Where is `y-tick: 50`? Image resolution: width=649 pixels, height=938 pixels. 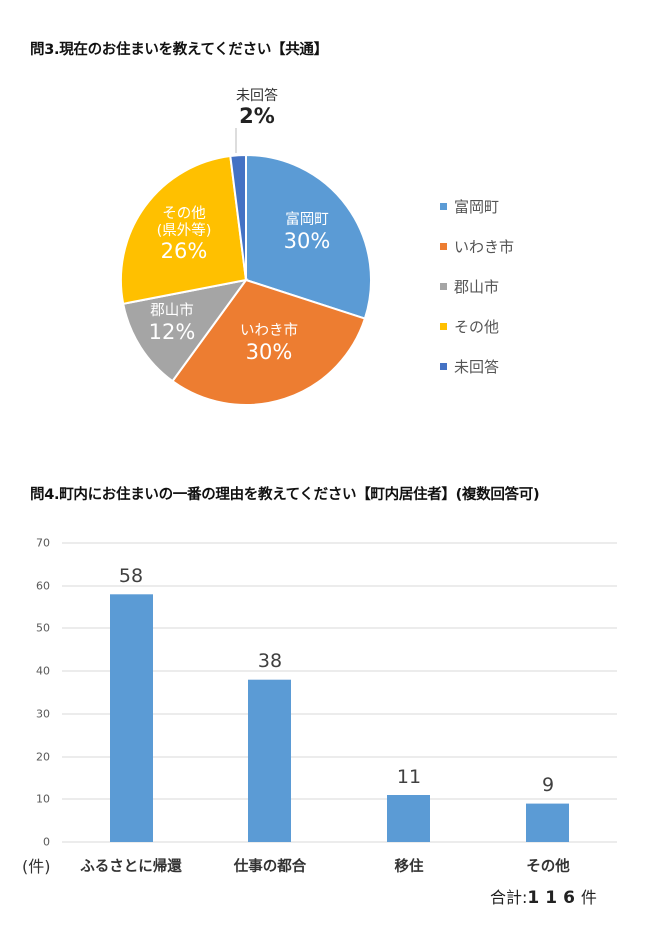
y-tick: 50 is located at coordinates (43, 628).